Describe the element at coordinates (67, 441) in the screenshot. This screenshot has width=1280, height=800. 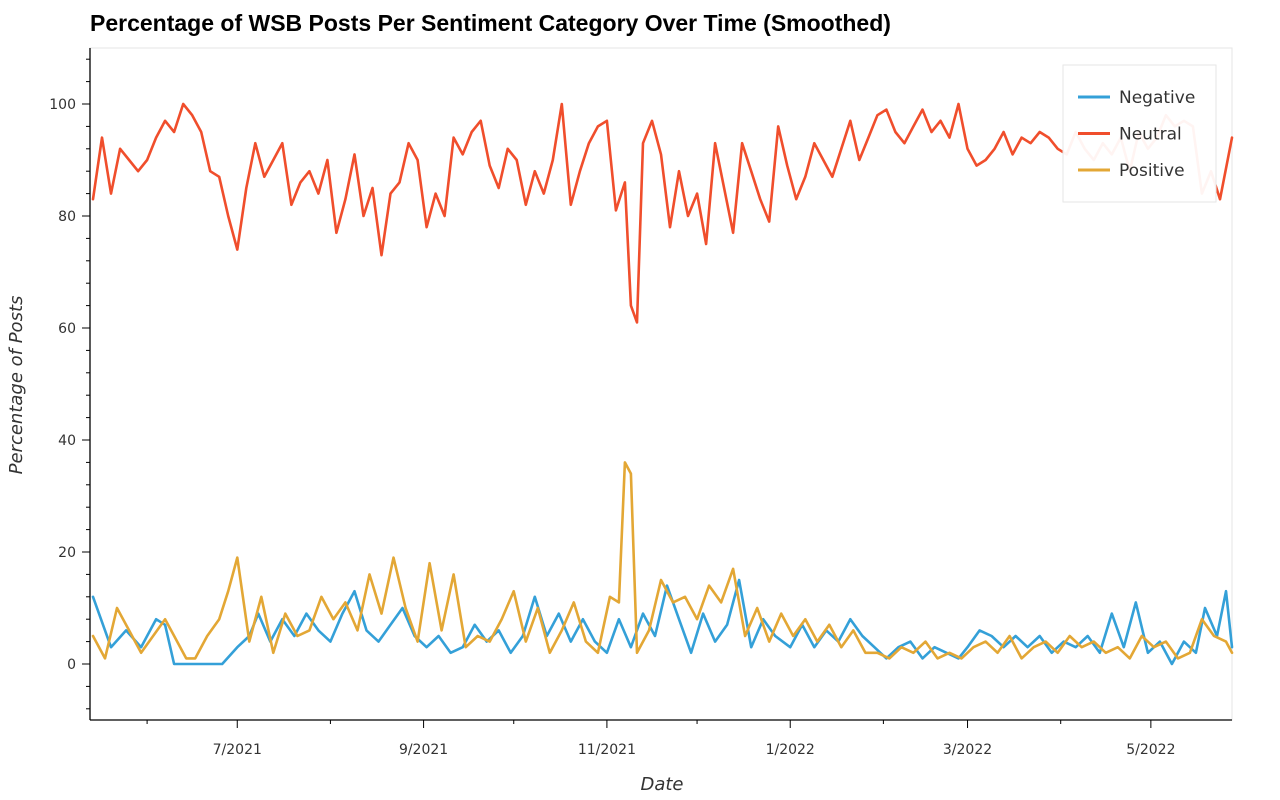
I see `y-tick-label: 40` at that location.